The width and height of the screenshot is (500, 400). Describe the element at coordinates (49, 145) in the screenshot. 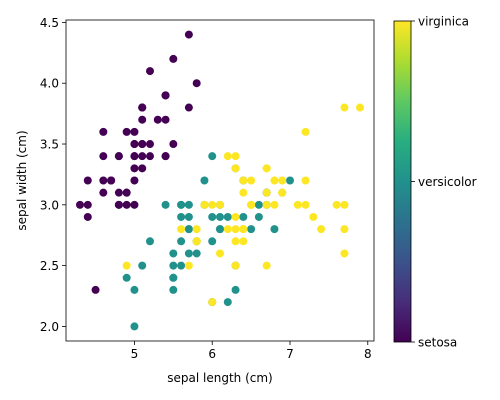

I see `y-tick-label: 3.5` at that location.